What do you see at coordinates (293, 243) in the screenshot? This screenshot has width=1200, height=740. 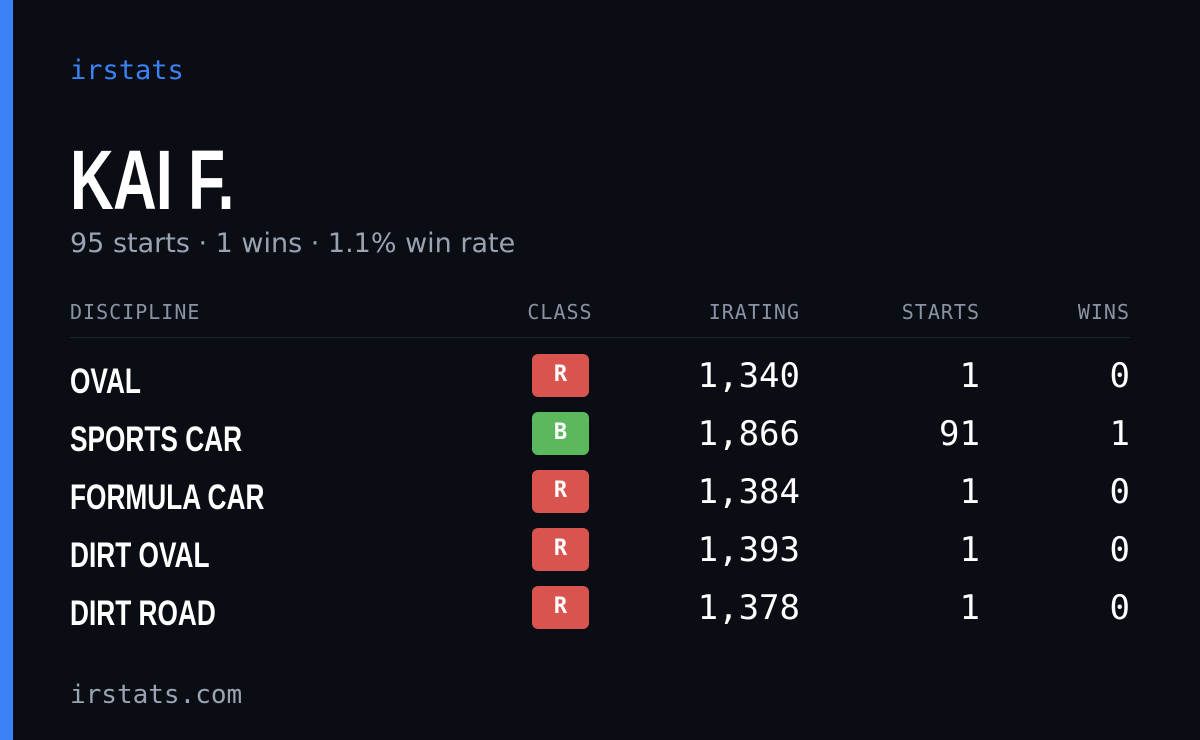 I see `summary: 95 starts · 1 wins · 1.1% win rate` at bounding box center [293, 243].